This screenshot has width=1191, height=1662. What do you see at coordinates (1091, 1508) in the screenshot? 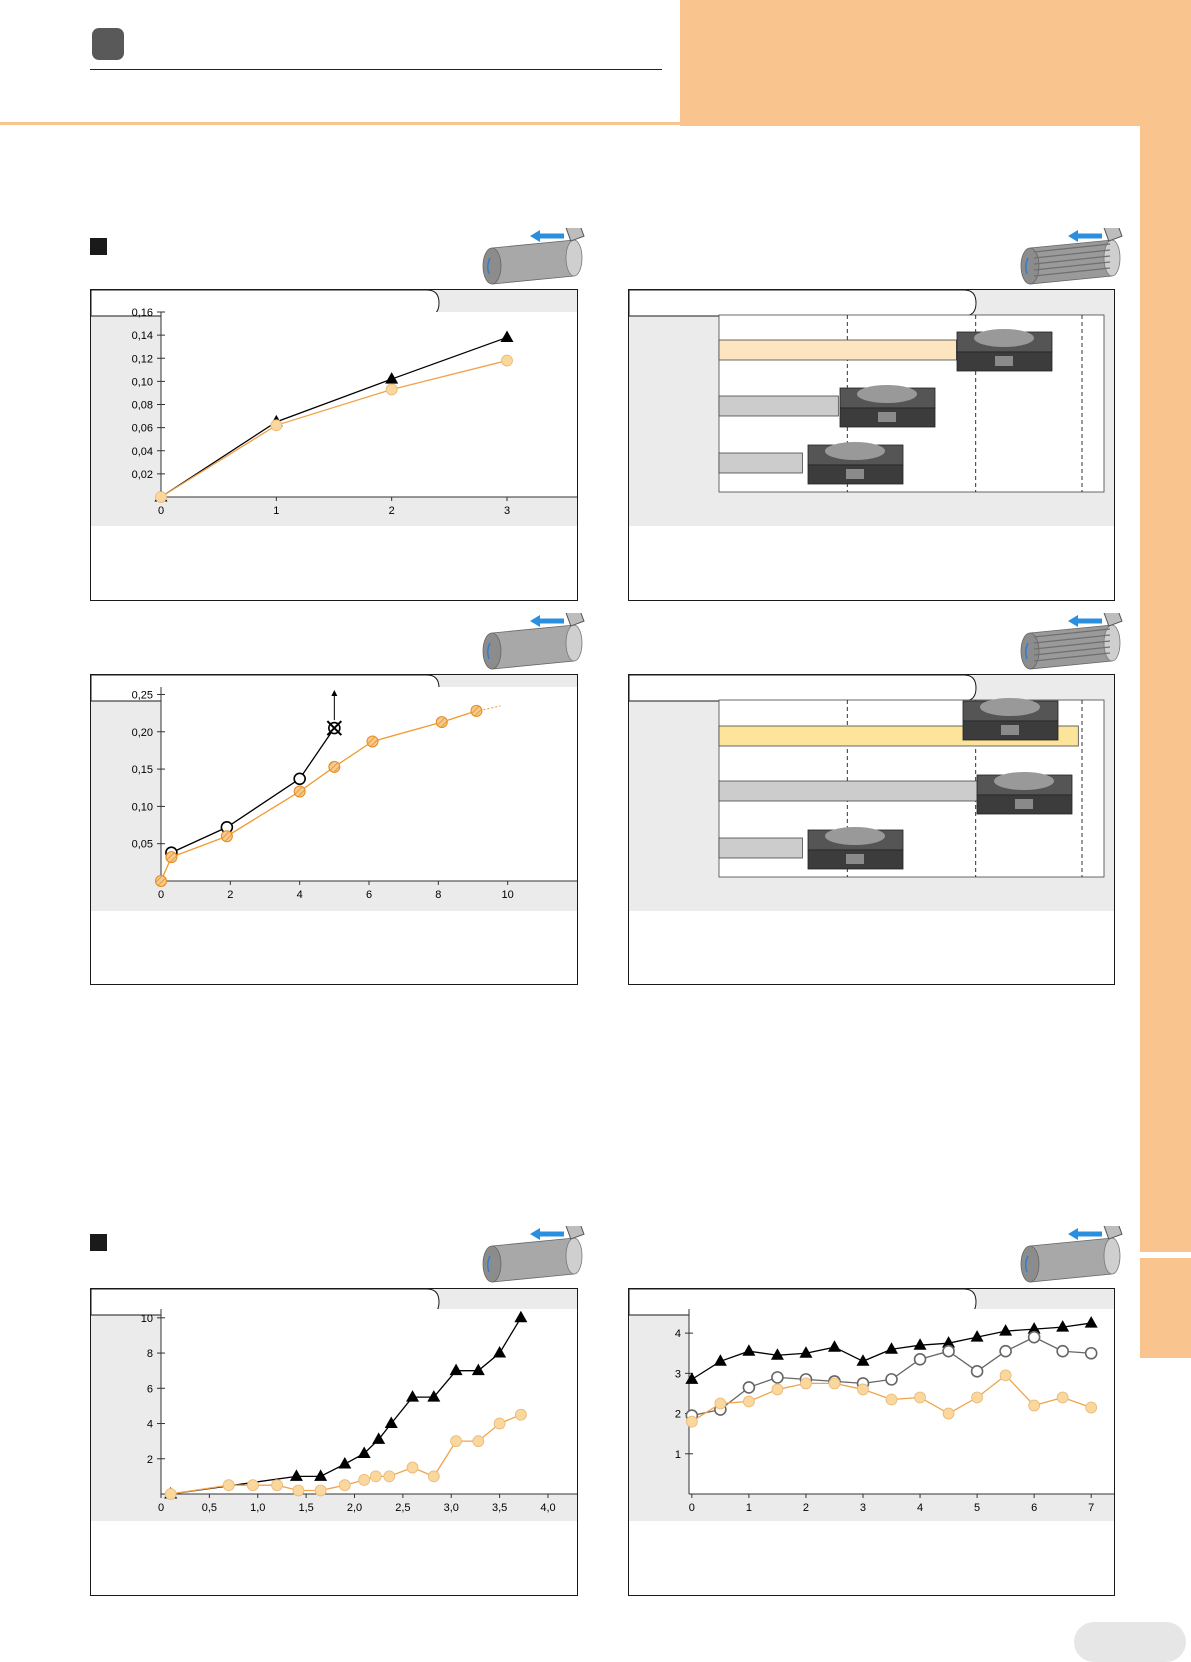
I see `x-tick-label: 7` at bounding box center [1091, 1508].